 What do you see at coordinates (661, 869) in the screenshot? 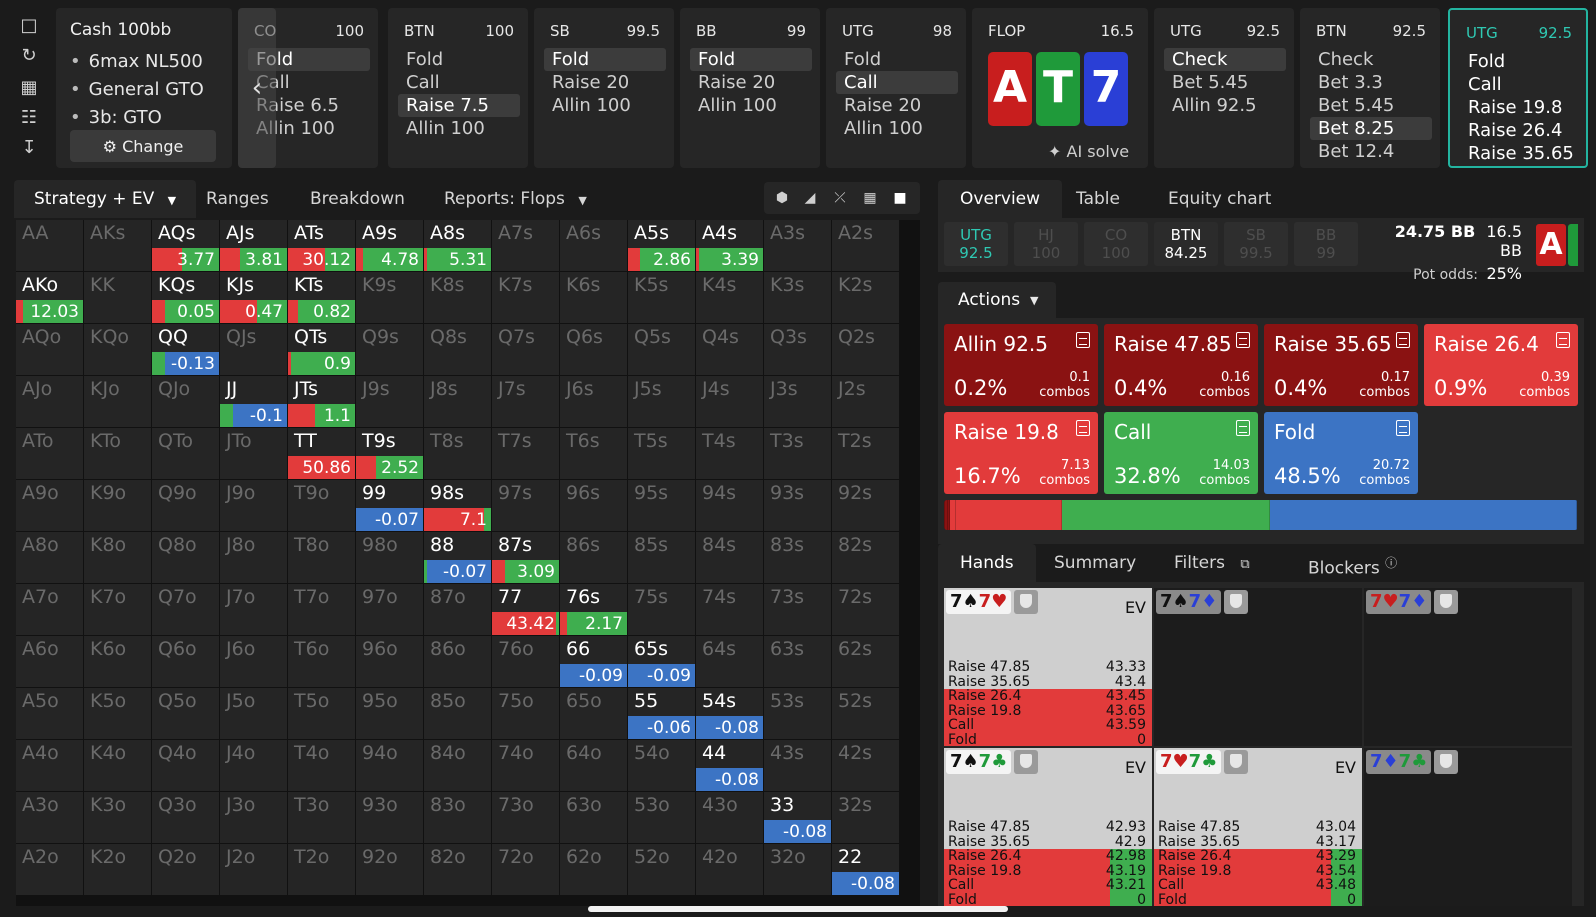
I see `hand-cell: 52o` at bounding box center [661, 869].